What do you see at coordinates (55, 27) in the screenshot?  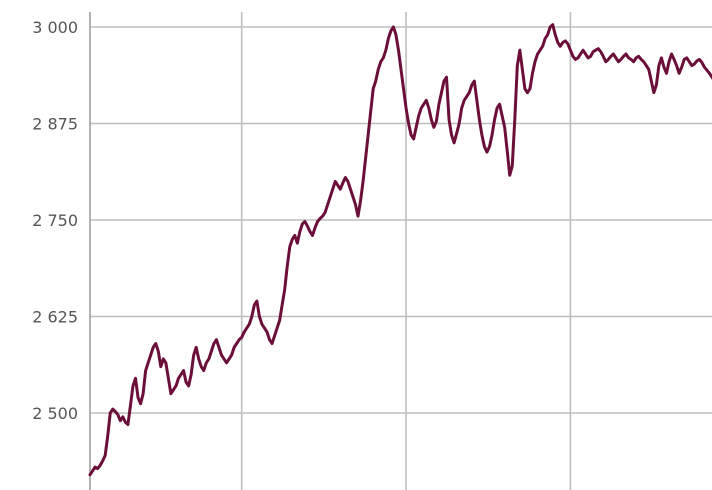 I see `y-tick-label: 3 000` at bounding box center [55, 27].